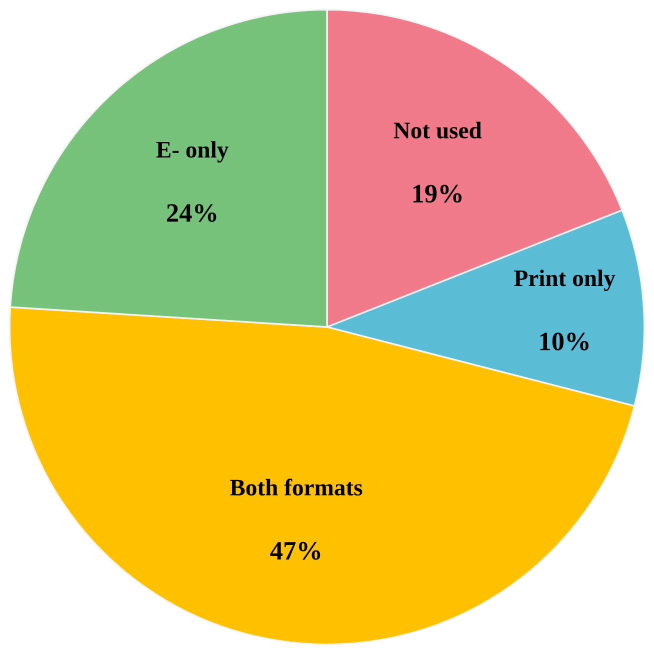  What do you see at coordinates (438, 130) in the screenshot?
I see `slice-label: Not used` at bounding box center [438, 130].